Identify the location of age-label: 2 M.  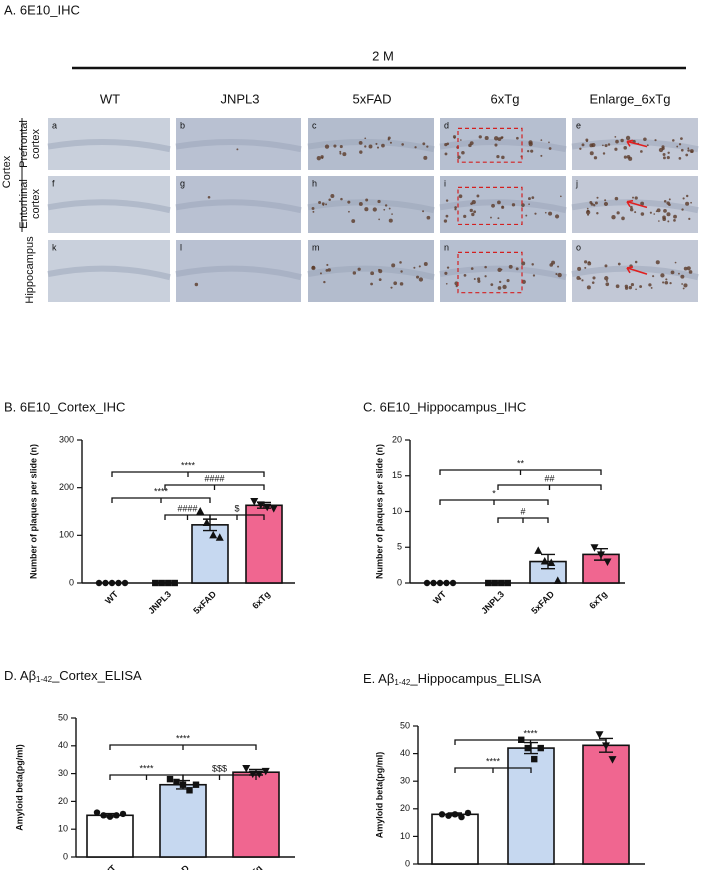
(383, 55).